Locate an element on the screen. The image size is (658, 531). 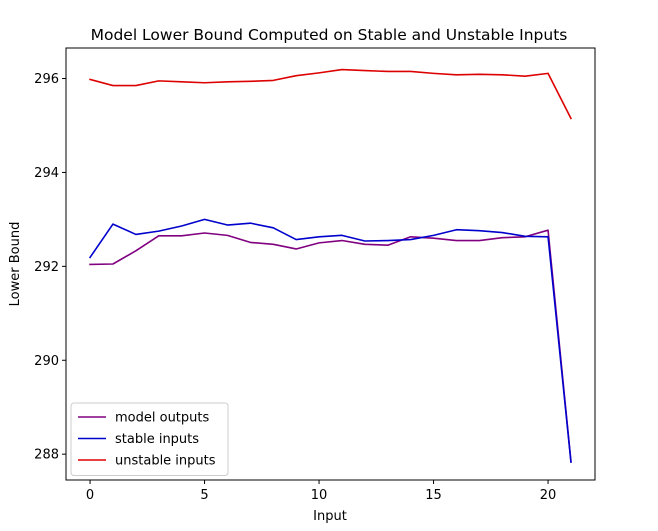
x-axis-label: Input is located at coordinates (330, 516).